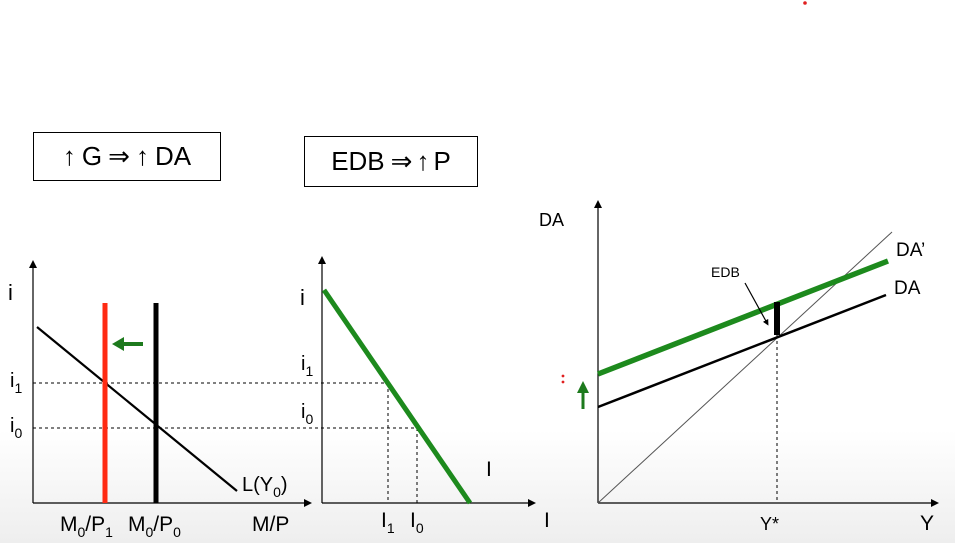 The height and width of the screenshot is (543, 955). I want to click on p-label: P, so click(442, 161).